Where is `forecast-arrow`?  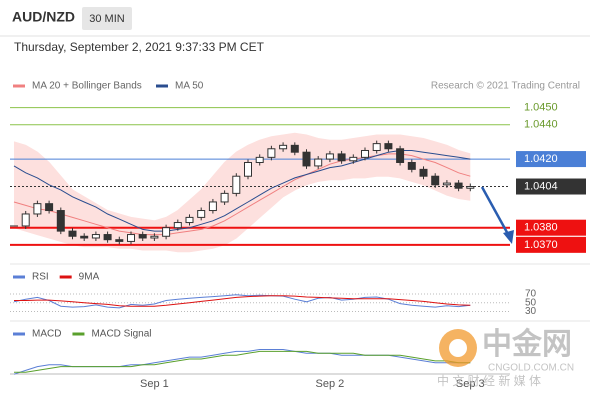
forecast-arrow is located at coordinates (495, 211).